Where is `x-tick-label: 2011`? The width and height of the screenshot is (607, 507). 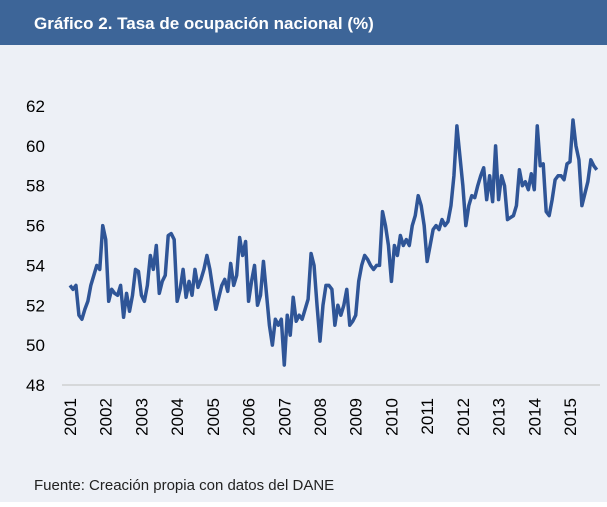
x-tick-label: 2011 is located at coordinates (427, 416).